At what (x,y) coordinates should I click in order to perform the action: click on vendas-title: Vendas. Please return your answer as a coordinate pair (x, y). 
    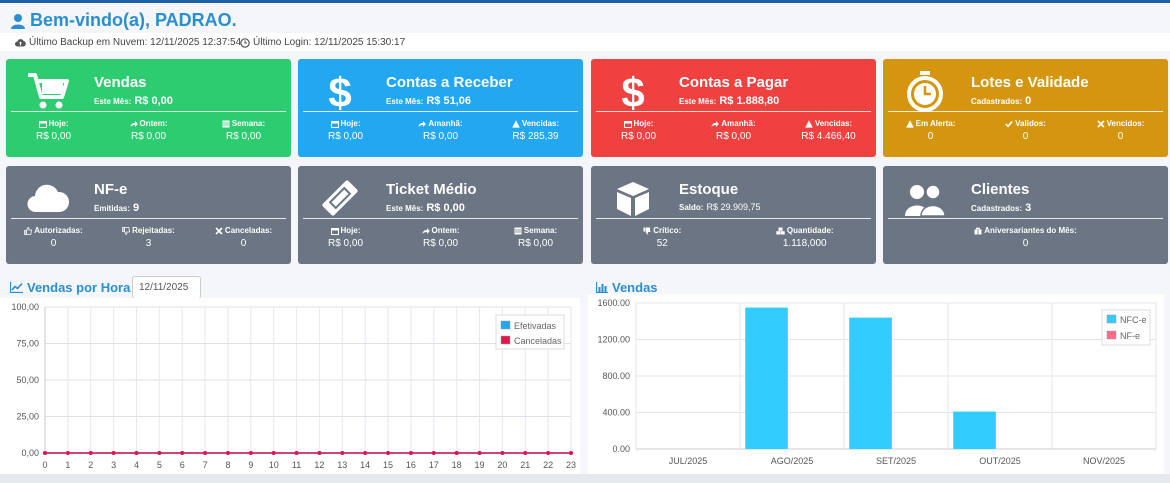
    Looking at the image, I should click on (627, 287).